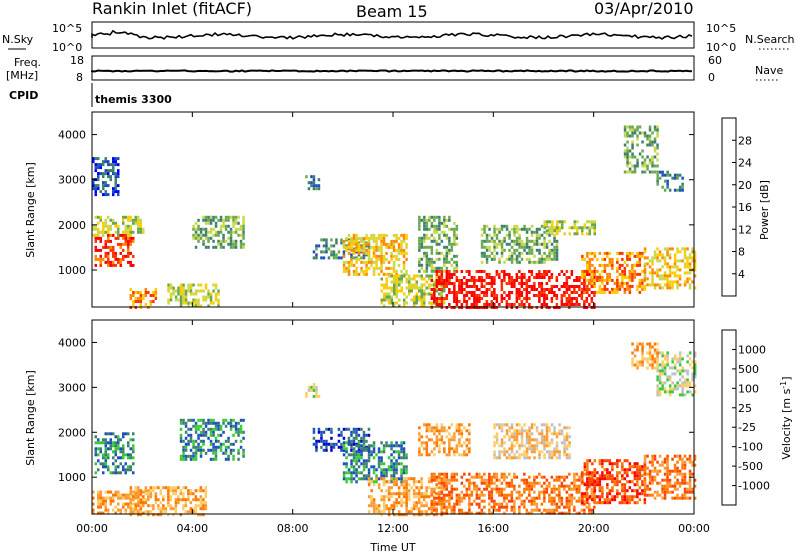  I want to click on freq-label-1: Freq., so click(27, 62).